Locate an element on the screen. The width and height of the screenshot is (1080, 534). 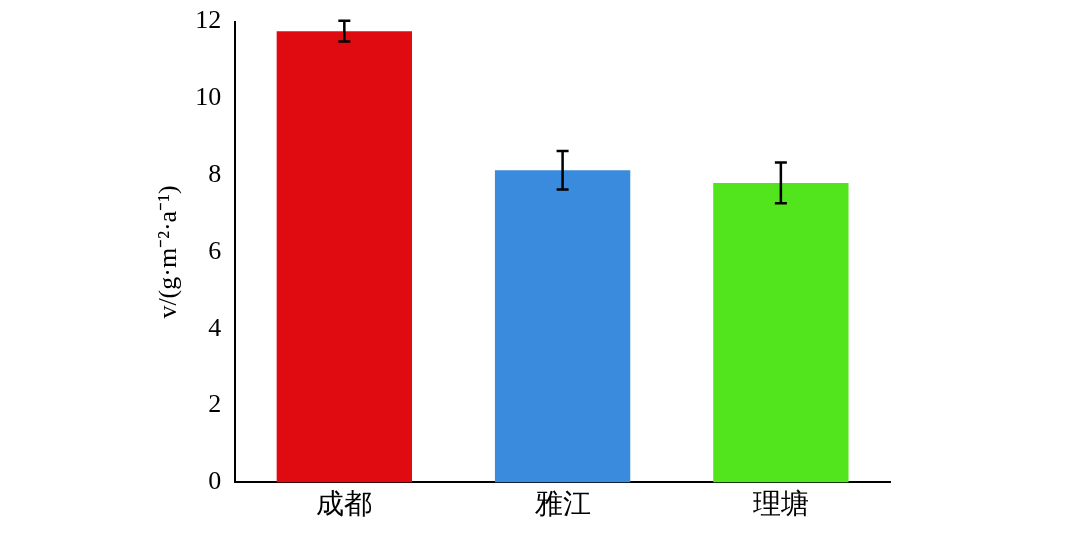
y-tick-label: 0 is located at coordinates (215, 481).